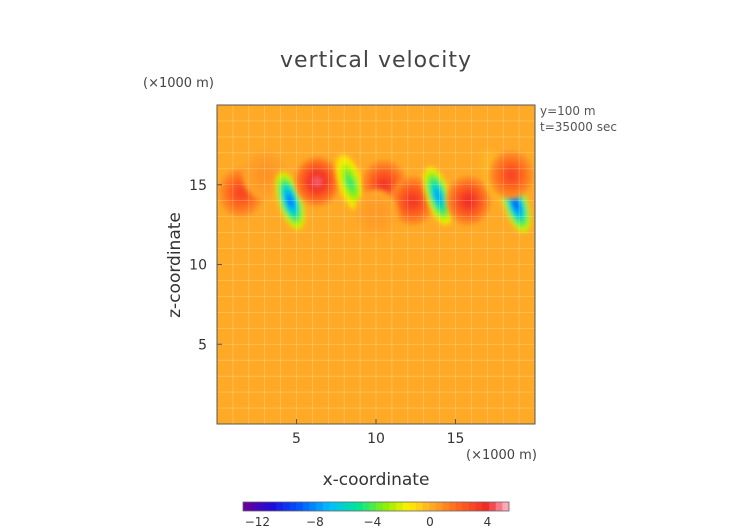 This screenshot has width=752, height=532. What do you see at coordinates (376, 480) in the screenshot?
I see `x-axis-label: x-coordinate` at bounding box center [376, 480].